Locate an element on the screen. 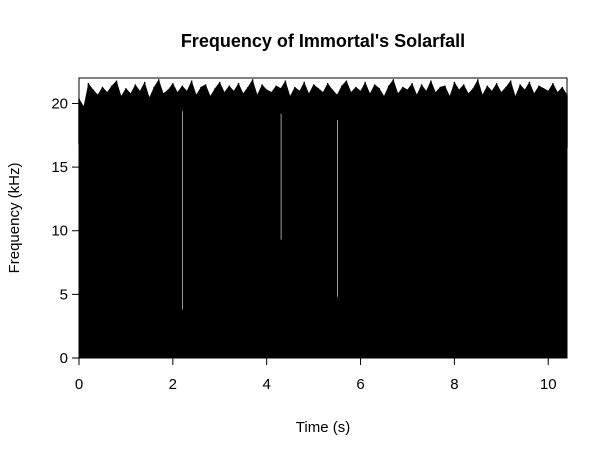 This screenshot has height=457, width=608. x-tick-label: 6 is located at coordinates (360, 384).